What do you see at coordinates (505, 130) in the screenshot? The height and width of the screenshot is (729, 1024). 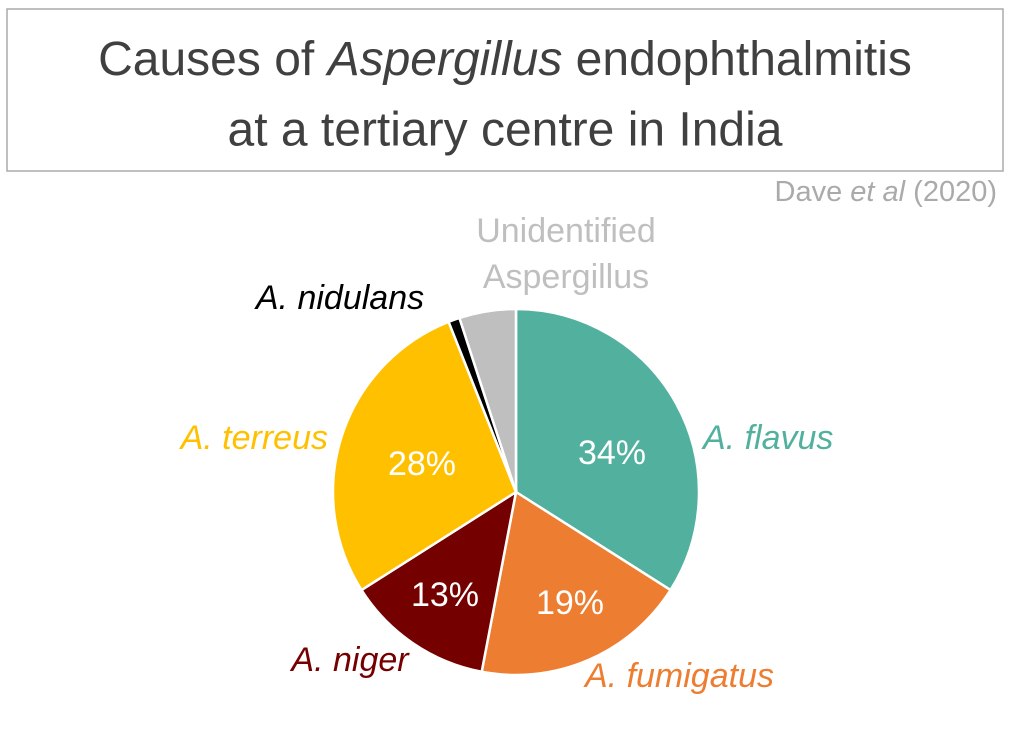 I see `chart-title-line: at a tertiary centre in India` at bounding box center [505, 130].